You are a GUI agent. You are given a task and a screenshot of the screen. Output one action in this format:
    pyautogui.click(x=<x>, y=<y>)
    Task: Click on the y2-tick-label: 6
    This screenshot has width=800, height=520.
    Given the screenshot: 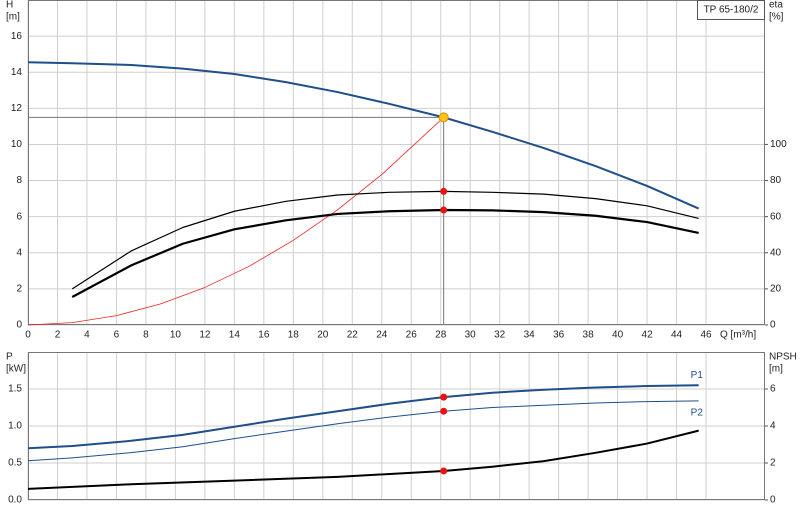 What is the action you would take?
    pyautogui.click(x=773, y=389)
    